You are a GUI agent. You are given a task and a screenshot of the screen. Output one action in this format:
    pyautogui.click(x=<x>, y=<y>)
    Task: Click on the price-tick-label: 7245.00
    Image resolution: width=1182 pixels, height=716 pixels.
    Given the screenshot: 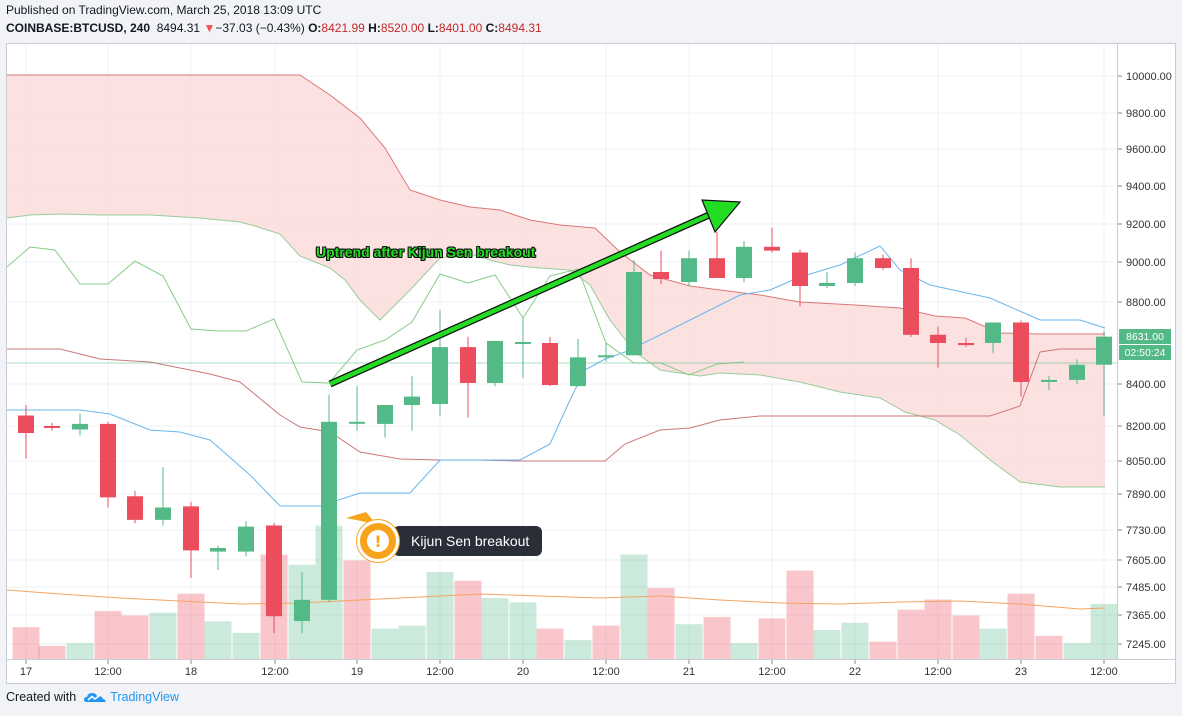 What is the action you would take?
    pyautogui.click(x=1146, y=645)
    